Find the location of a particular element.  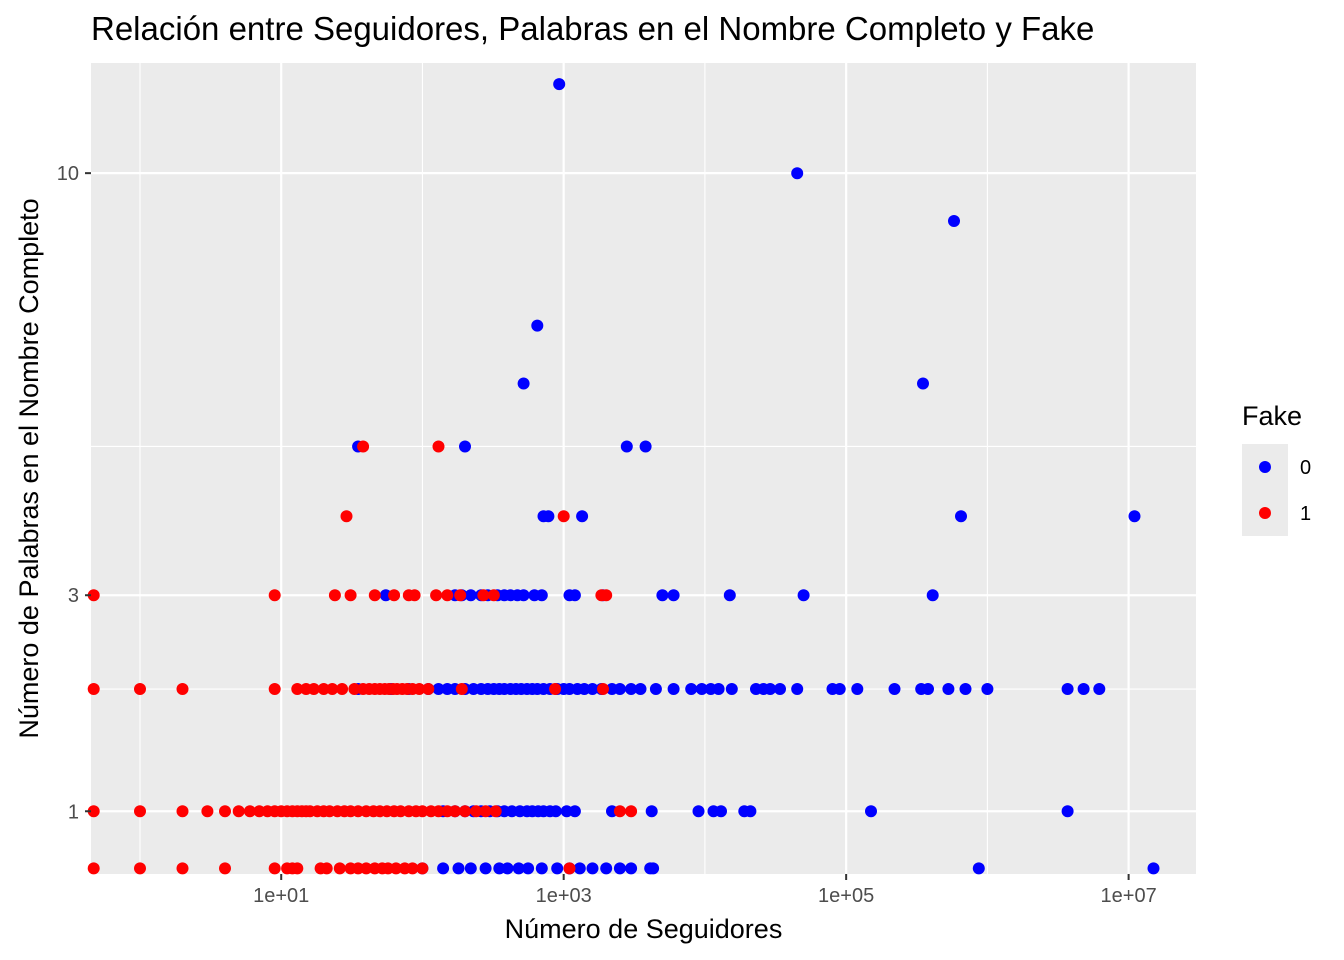

x-axis-title: Número de Seguidores is located at coordinates (644, 929).